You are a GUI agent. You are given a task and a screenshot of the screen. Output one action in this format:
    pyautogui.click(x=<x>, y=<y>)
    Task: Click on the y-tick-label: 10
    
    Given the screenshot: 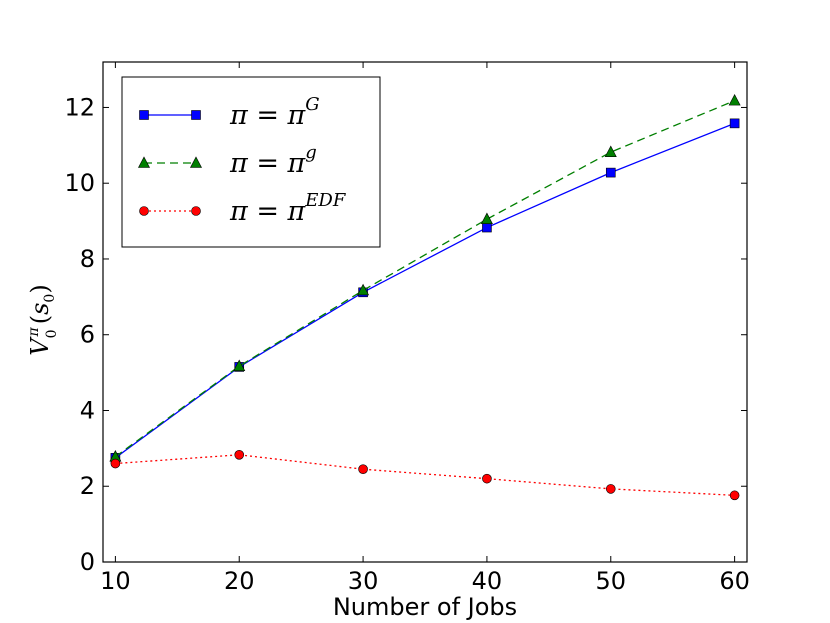 What is the action you would take?
    pyautogui.click(x=79, y=183)
    